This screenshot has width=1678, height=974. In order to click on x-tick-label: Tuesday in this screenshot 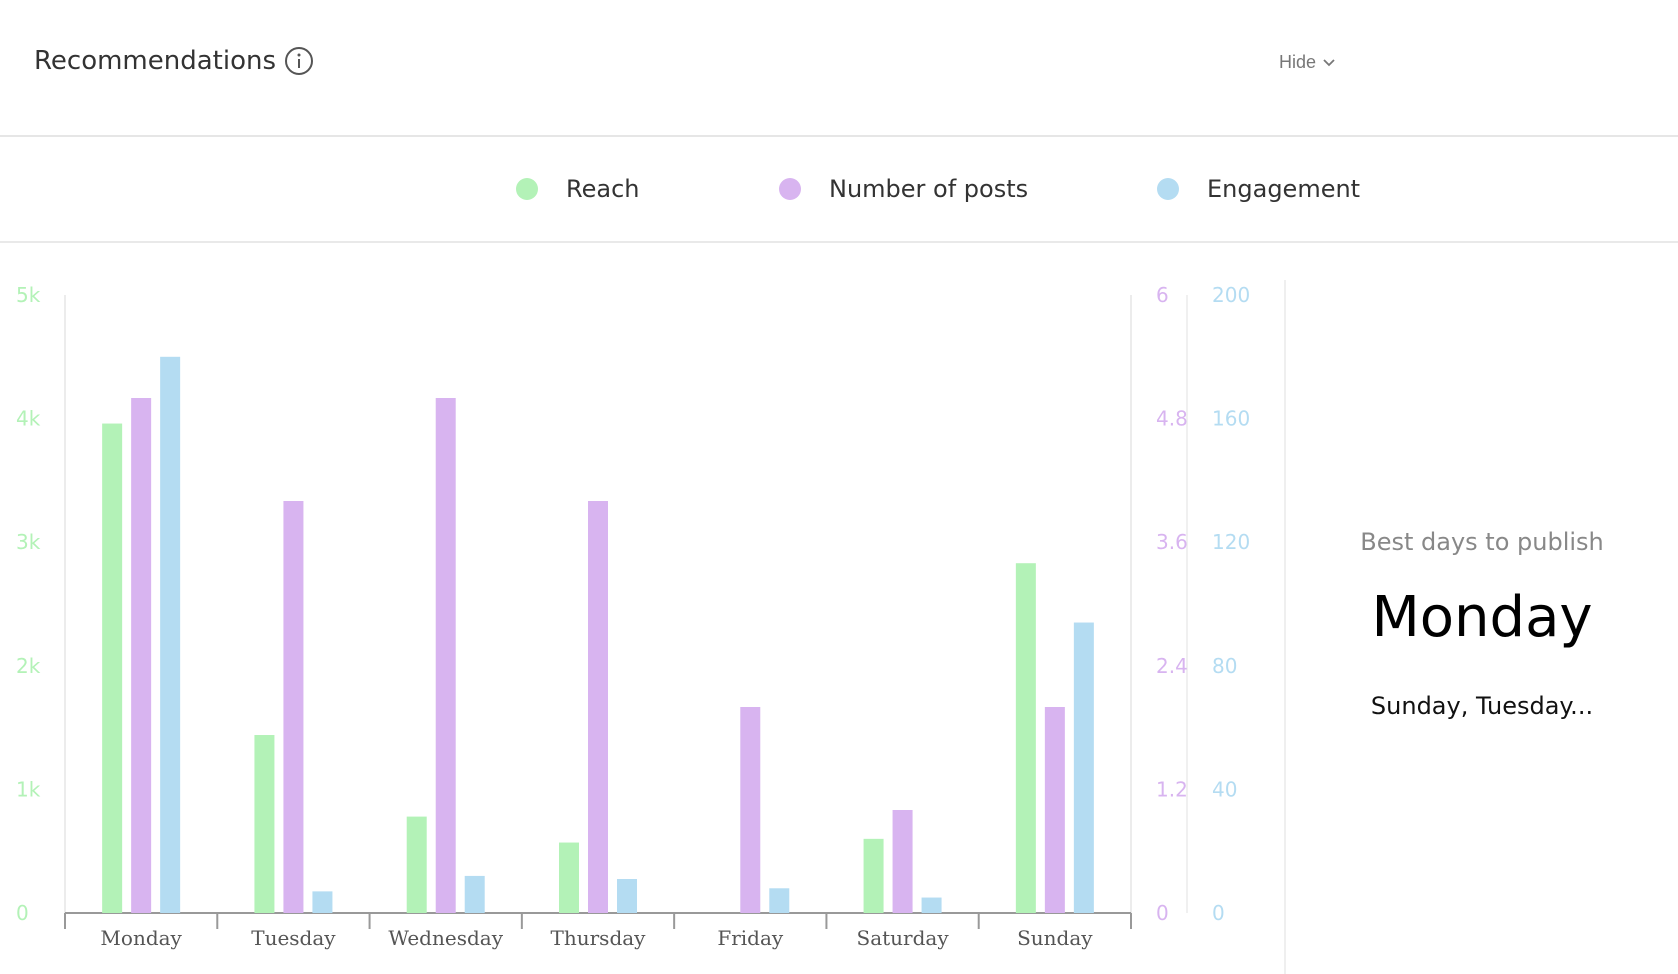, I will do `click(293, 938)`.